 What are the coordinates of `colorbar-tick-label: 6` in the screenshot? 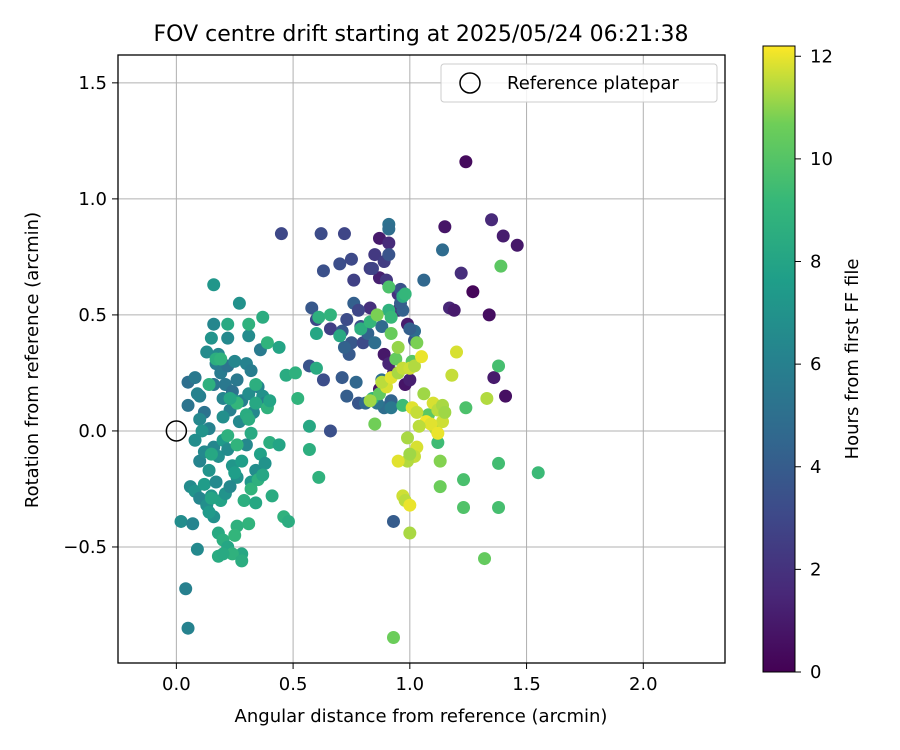 It's located at (815, 364).